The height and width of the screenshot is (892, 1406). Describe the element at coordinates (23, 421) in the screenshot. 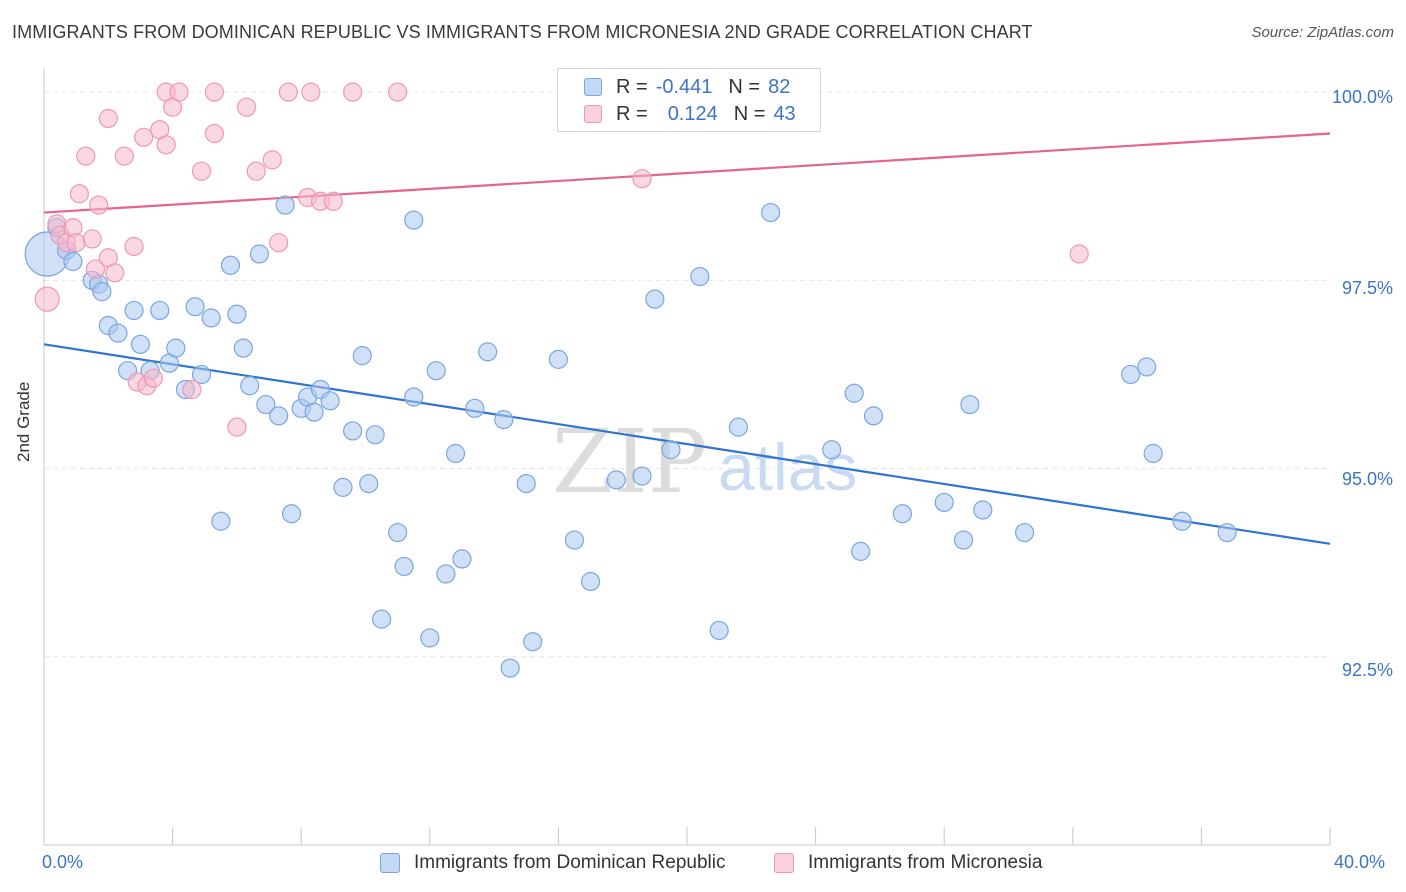

I see `y-axis-label: 2nd Grade` at that location.